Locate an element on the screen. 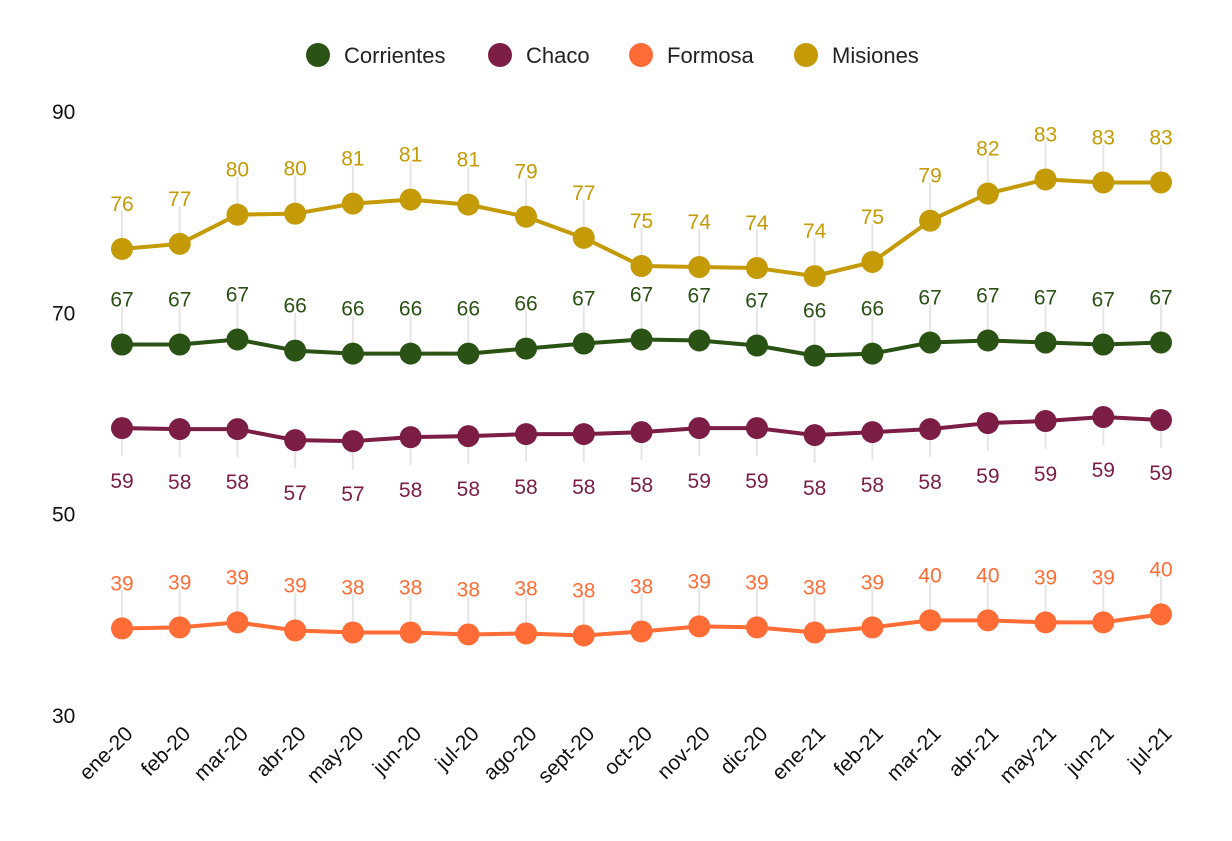 The image size is (1232, 841). data-label-formosa-abr-21: 40 is located at coordinates (987, 575).